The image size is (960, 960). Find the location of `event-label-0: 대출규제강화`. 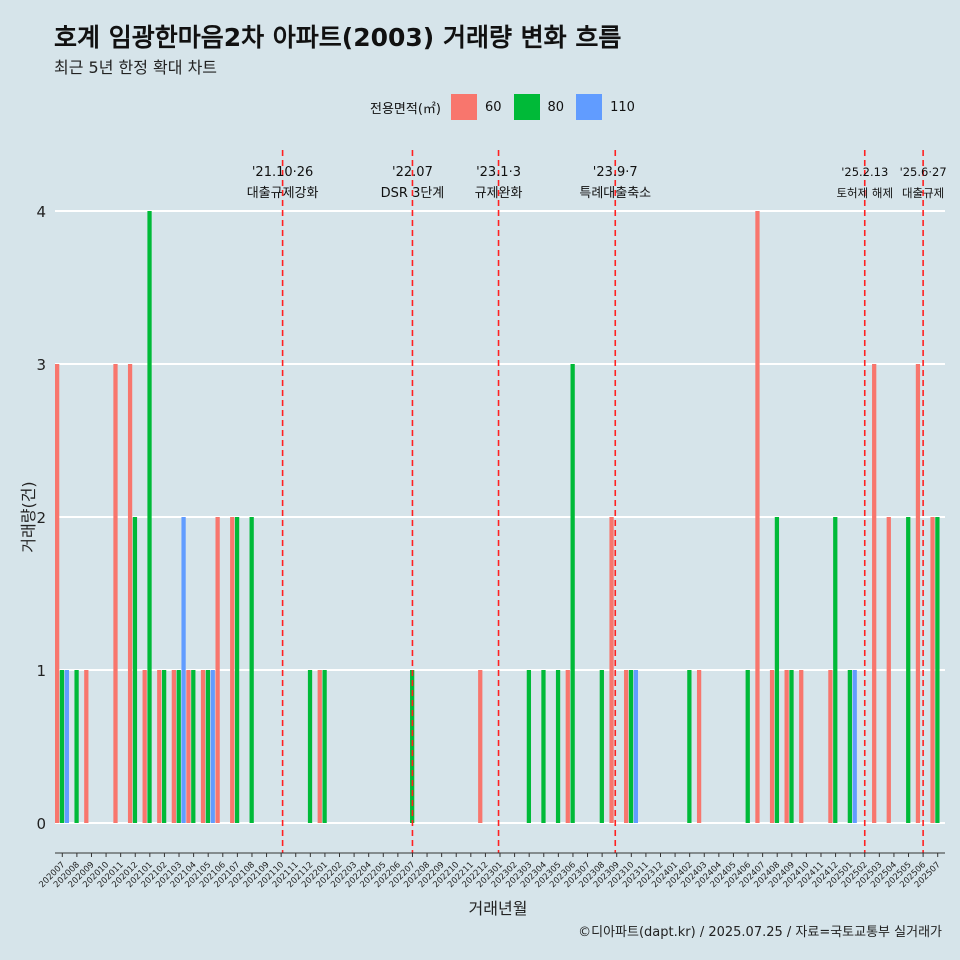

event-label-0: 대출규제강화 is located at coordinates (283, 193).